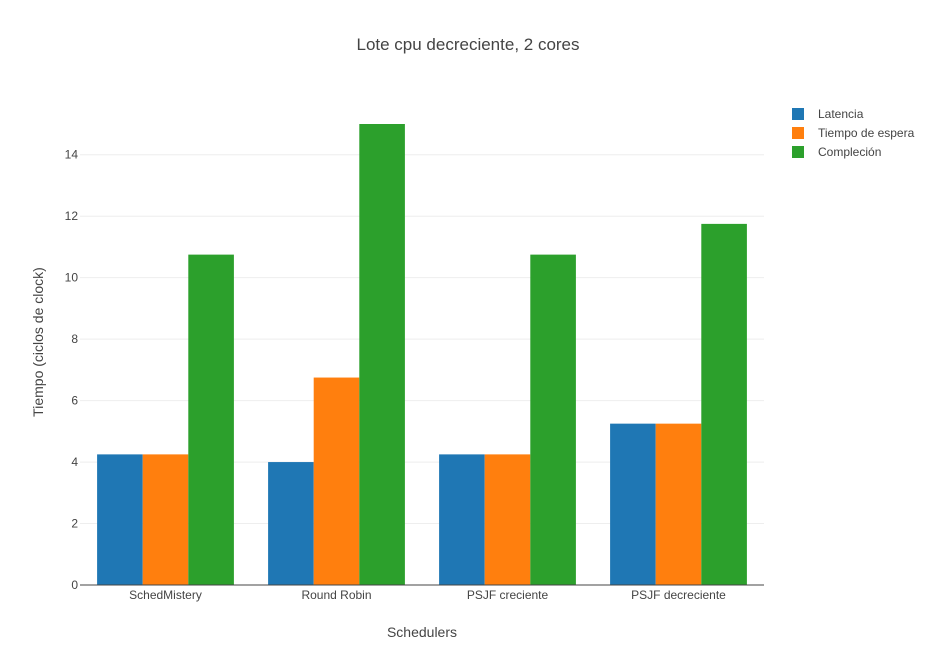 This screenshot has height=664, width=936. What do you see at coordinates (74, 401) in the screenshot?
I see `y-tick-label: 6` at bounding box center [74, 401].